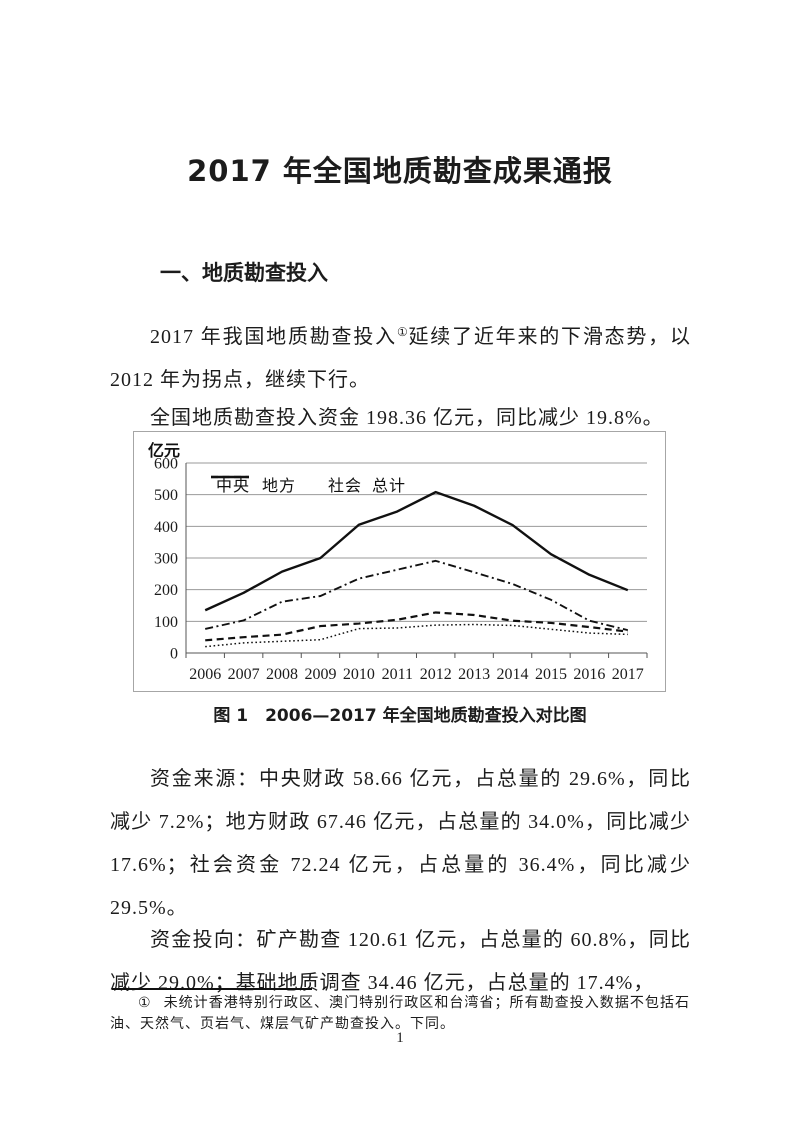 Image resolution: width=800 pixels, height=1131 pixels. What do you see at coordinates (244, 674) in the screenshot?
I see `x-tick-label: 2007` at bounding box center [244, 674].